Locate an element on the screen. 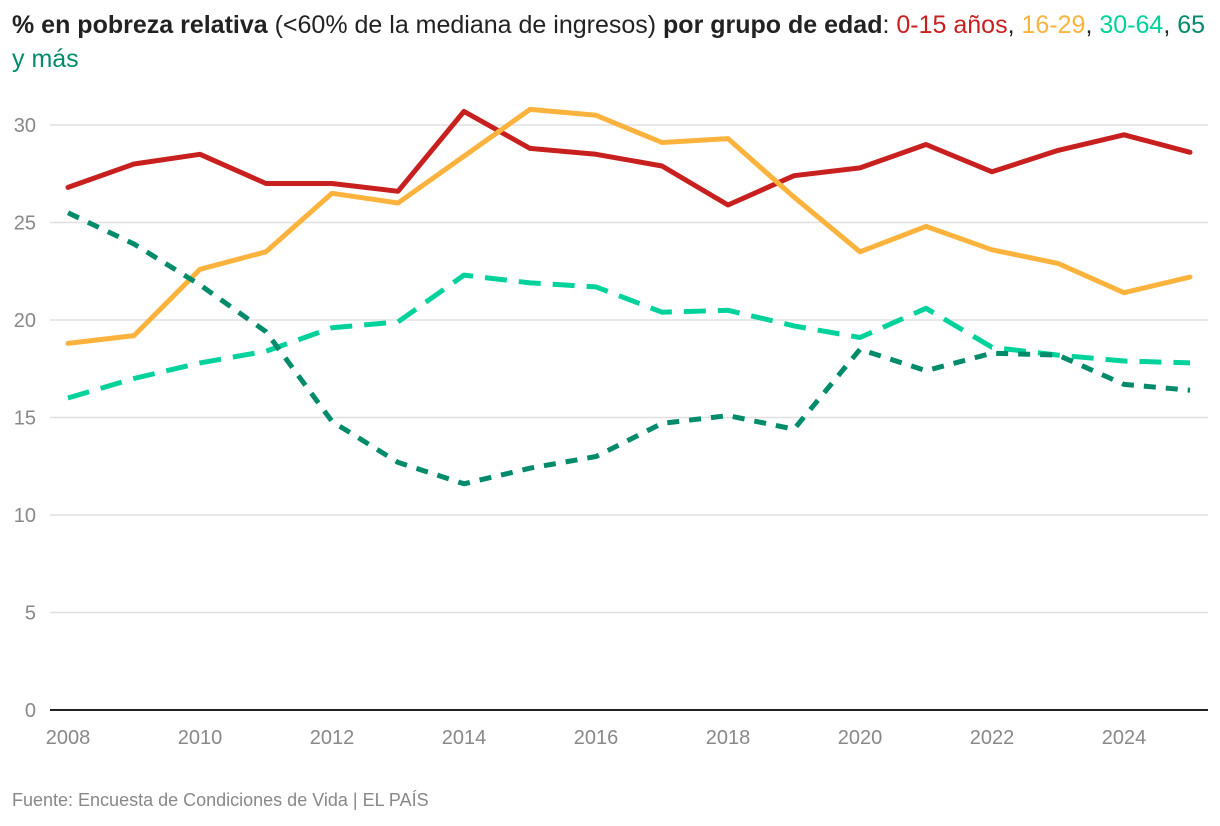 The height and width of the screenshot is (826, 1220). y-tick-label: 20 is located at coordinates (25, 321).